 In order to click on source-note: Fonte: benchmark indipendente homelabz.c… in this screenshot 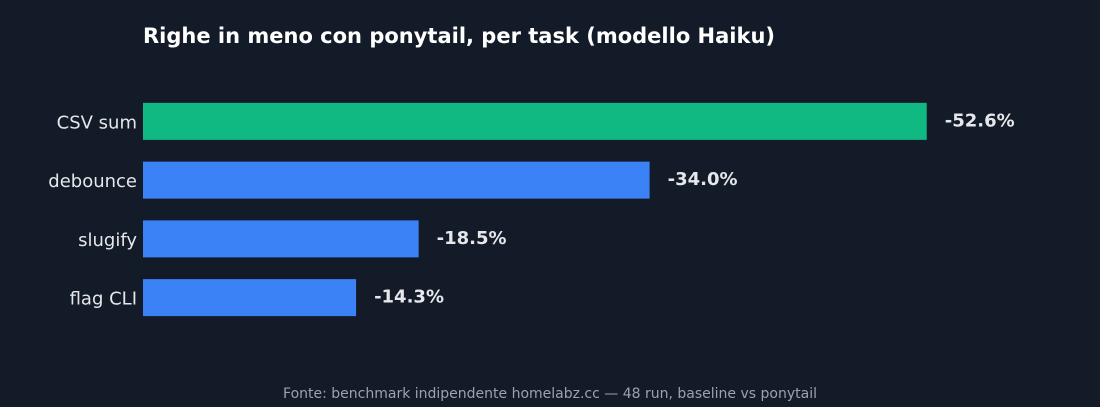, I will do `click(550, 394)`.